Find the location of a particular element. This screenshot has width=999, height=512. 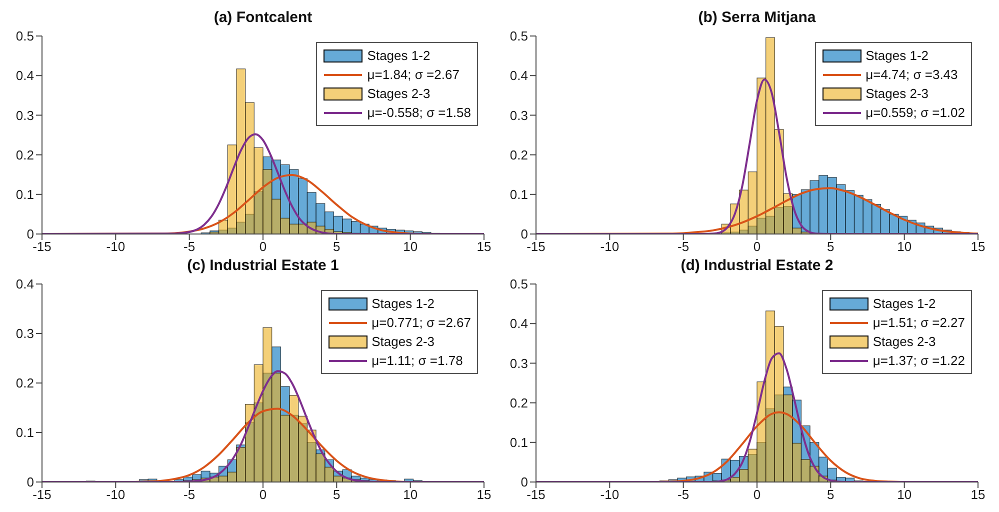

chart-title: (c) Industrial Estate 1 is located at coordinates (263, 266).